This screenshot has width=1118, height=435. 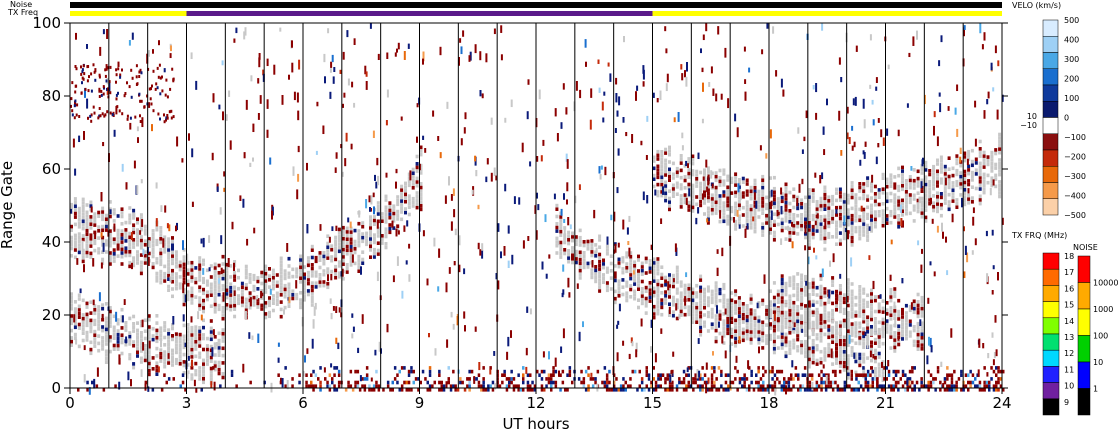 What do you see at coordinates (899, 205) in the screenshot?
I see `echo-cell-1951` at bounding box center [899, 205].